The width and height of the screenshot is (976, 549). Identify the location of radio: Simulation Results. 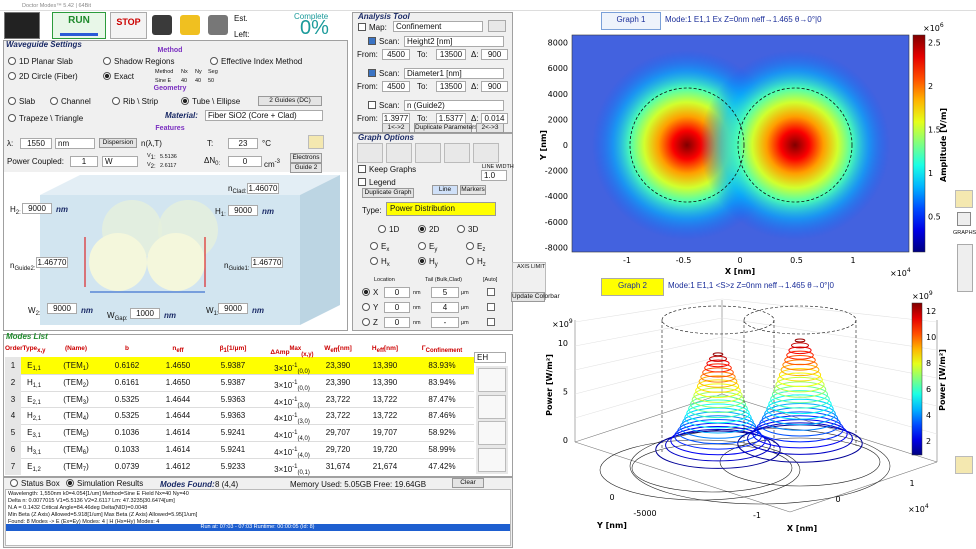
(104, 484).